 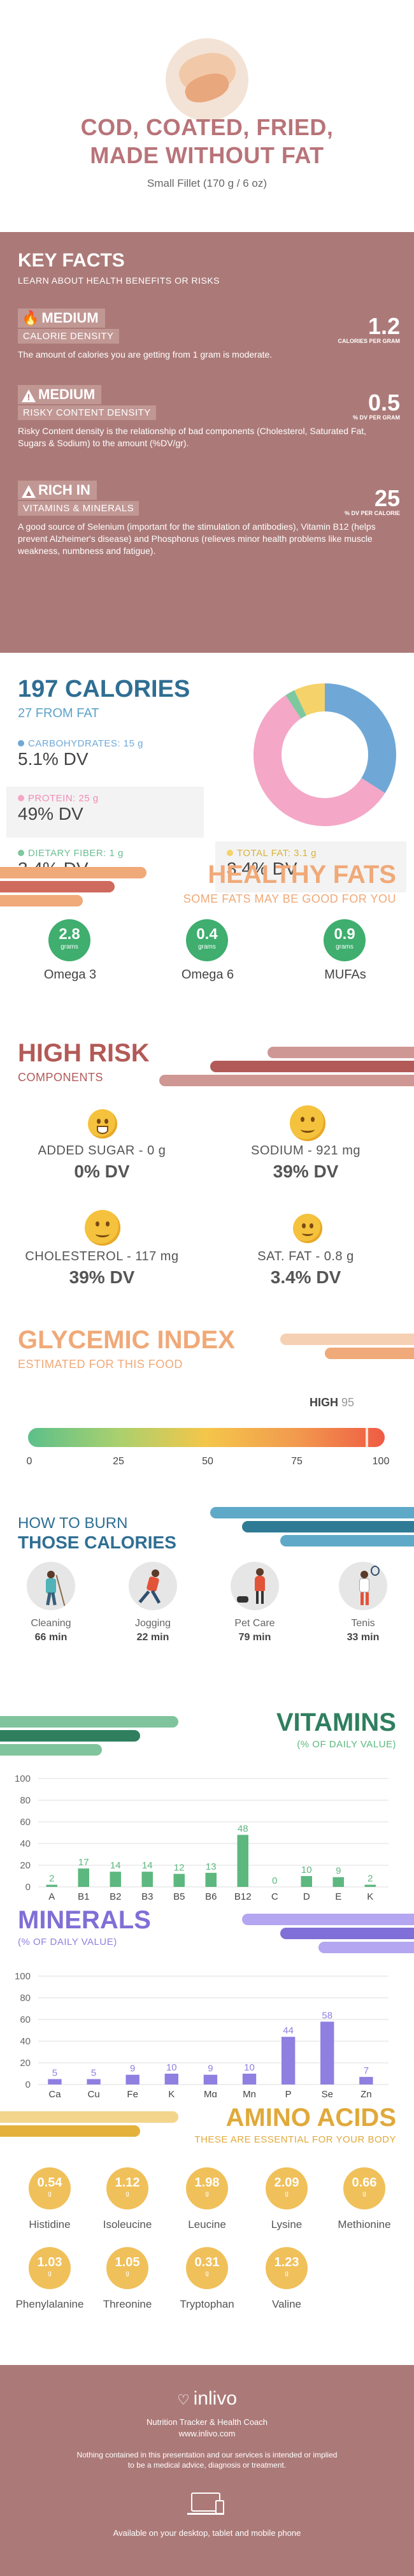 What do you see at coordinates (305, 1277) in the screenshot?
I see `sat-fat-dv: 3.4% DV` at bounding box center [305, 1277].